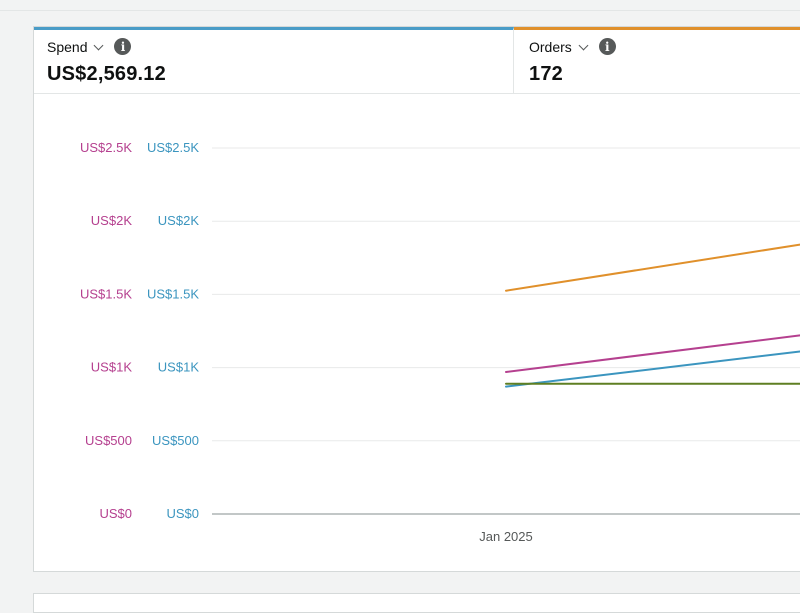 Image resolution: width=800 pixels, height=613 pixels. What do you see at coordinates (106, 147) in the screenshot?
I see `y-tick-label-left: US$2.5K` at bounding box center [106, 147].